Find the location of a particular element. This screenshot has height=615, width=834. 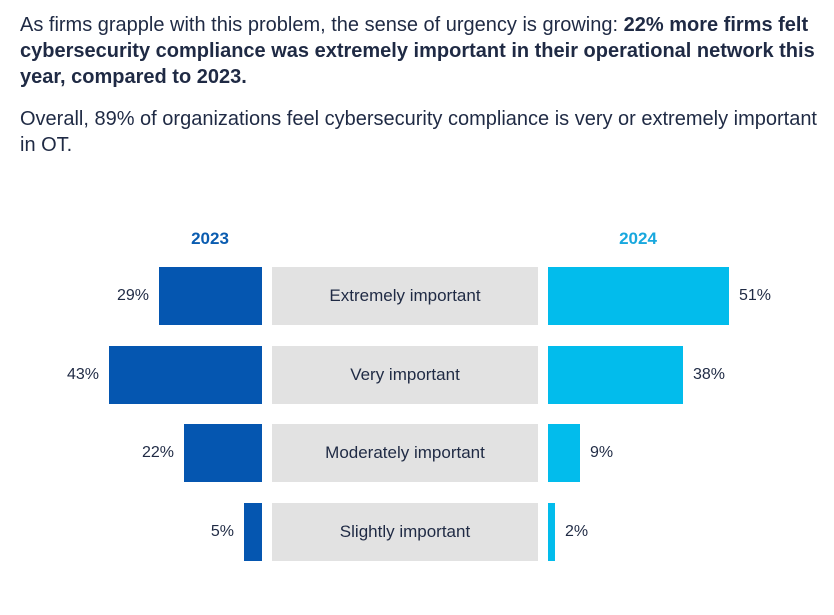

bar-2023-moderately-important is located at coordinates (223, 453).